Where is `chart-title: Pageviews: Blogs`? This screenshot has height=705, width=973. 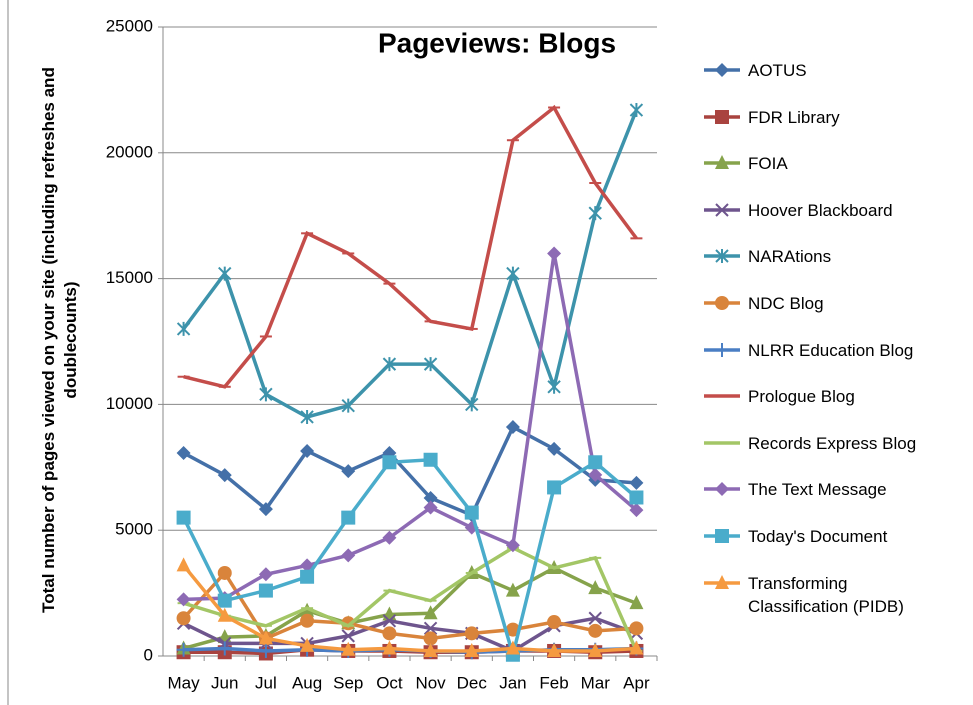
chart-title: Pageviews: Blogs is located at coordinates (497, 42).